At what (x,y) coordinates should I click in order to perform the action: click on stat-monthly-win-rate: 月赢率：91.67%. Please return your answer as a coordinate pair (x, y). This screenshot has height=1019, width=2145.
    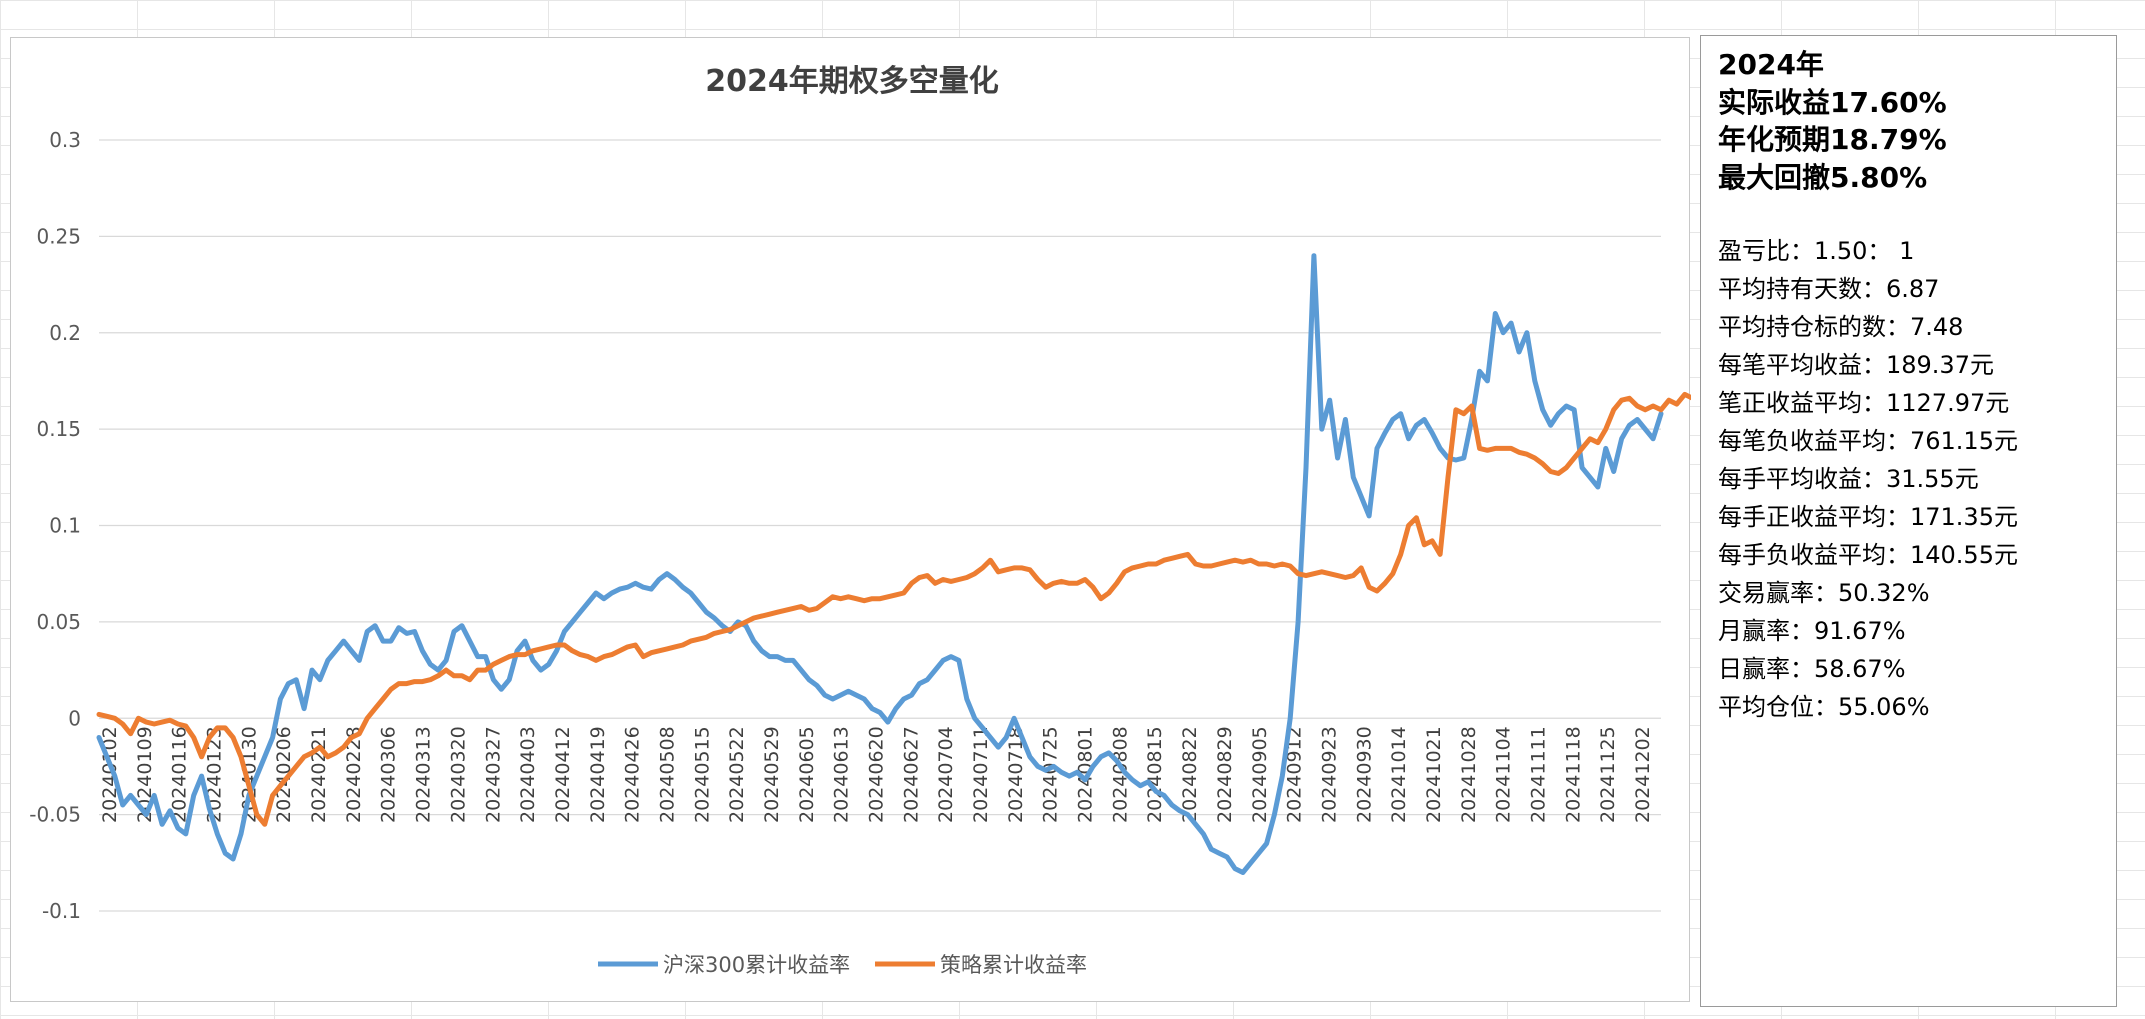
    Looking at the image, I should click on (1812, 631).